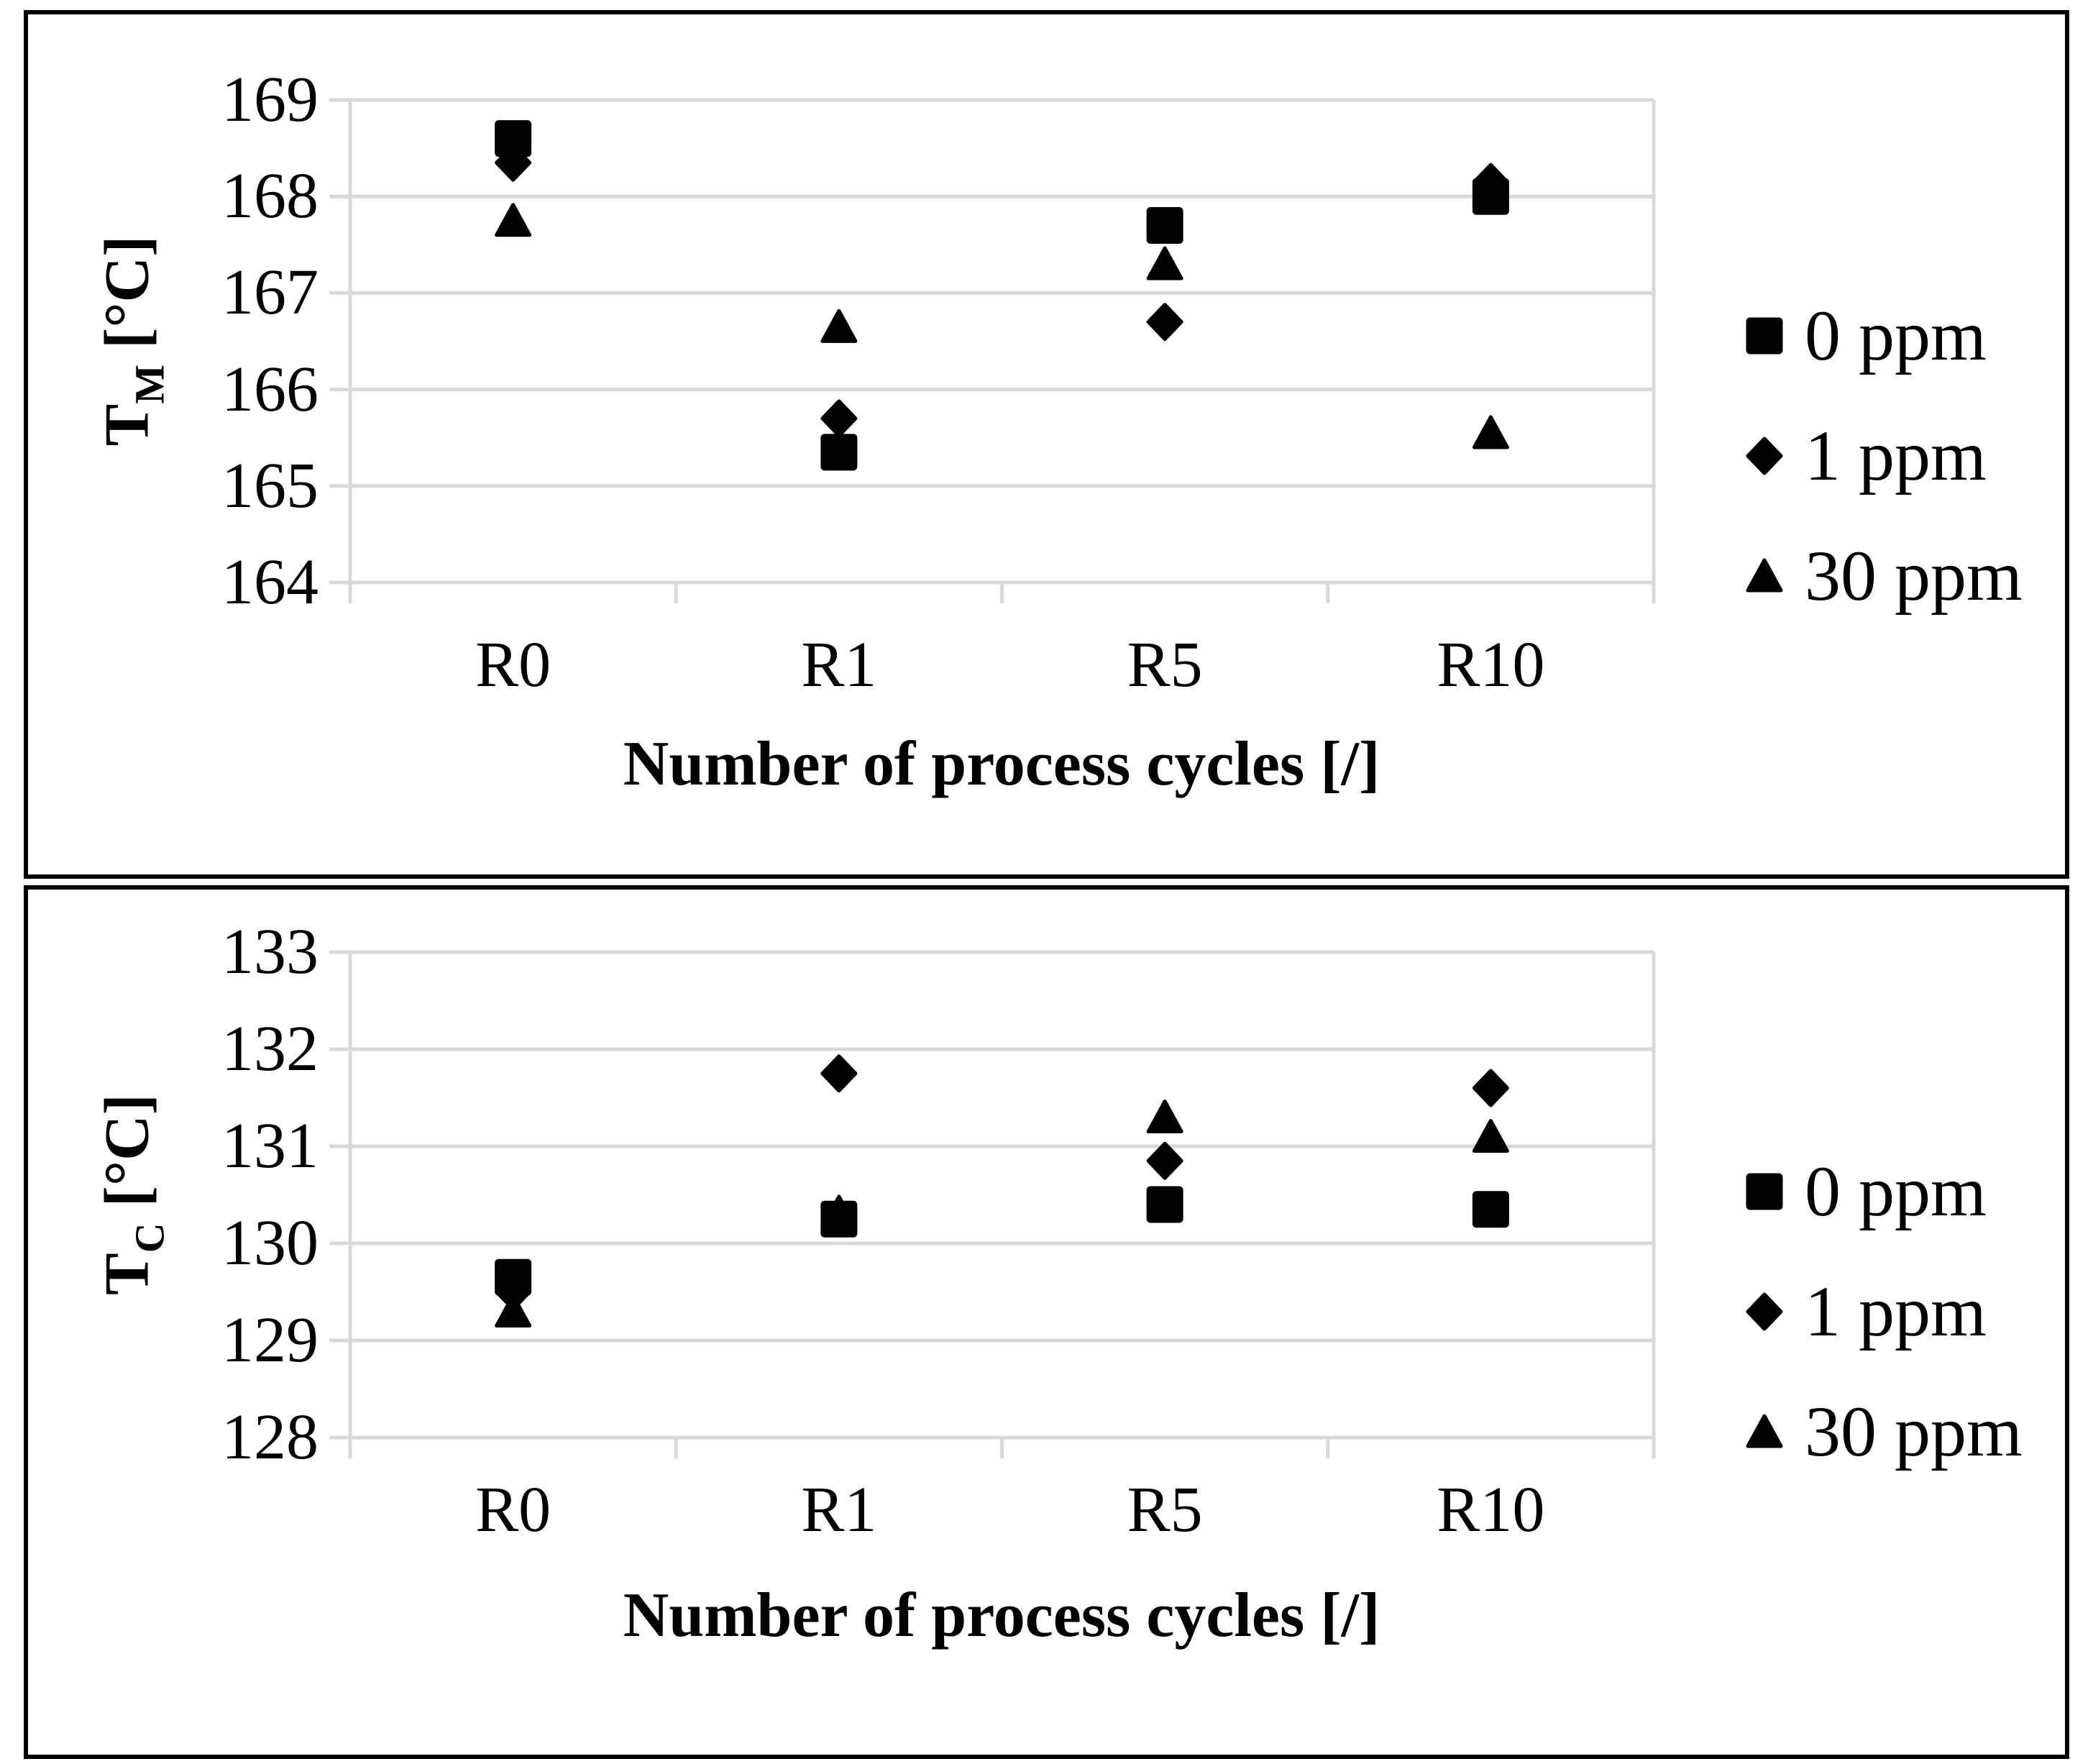  I want to click on x-axis-title-tc: Number of process cycles [/], so click(1002, 1615).